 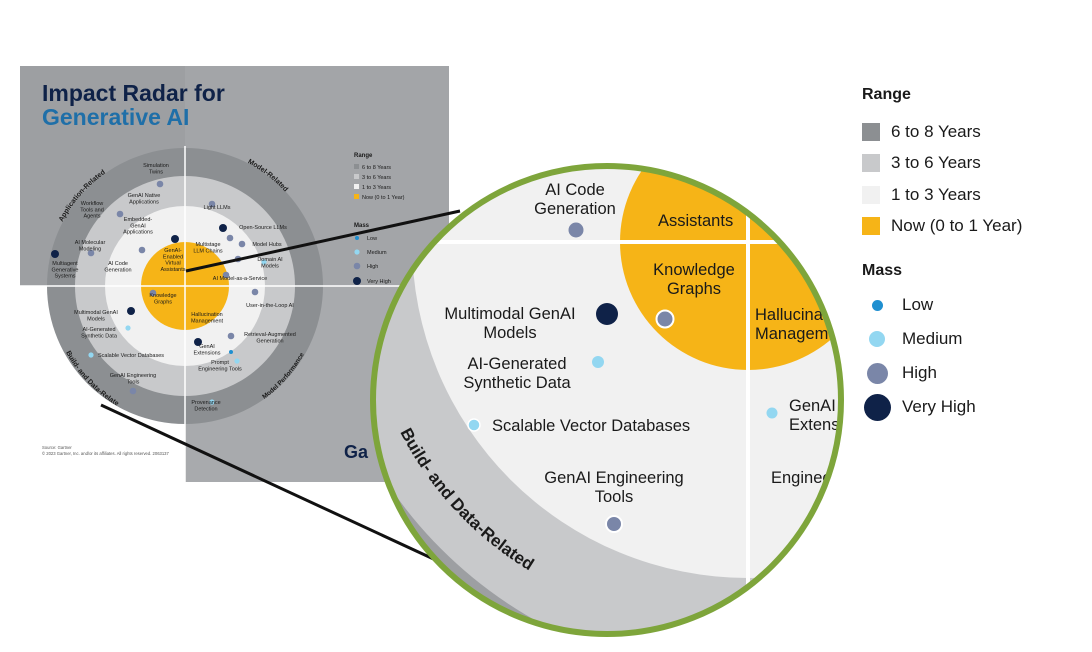 What do you see at coordinates (376, 168) in the screenshot?
I see `thumb-legend-range-item: 6 to 8 Years` at bounding box center [376, 168].